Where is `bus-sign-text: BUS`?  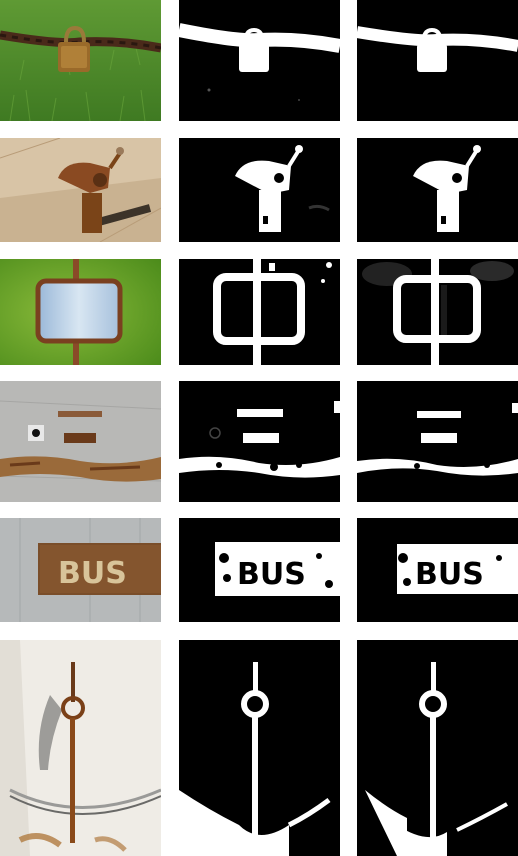
bus-sign-text: BUS is located at coordinates (92, 573).